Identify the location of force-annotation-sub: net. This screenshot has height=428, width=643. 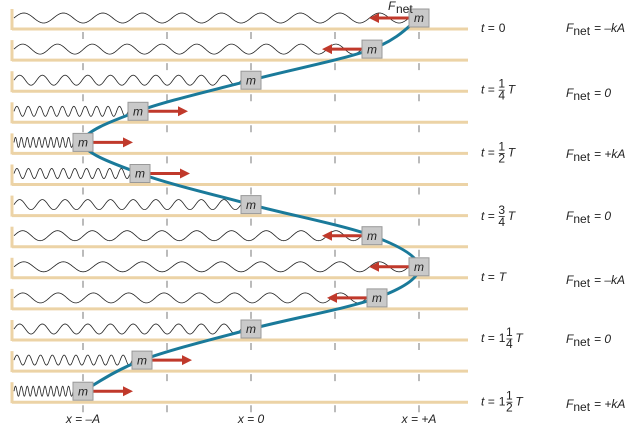
(404, 9).